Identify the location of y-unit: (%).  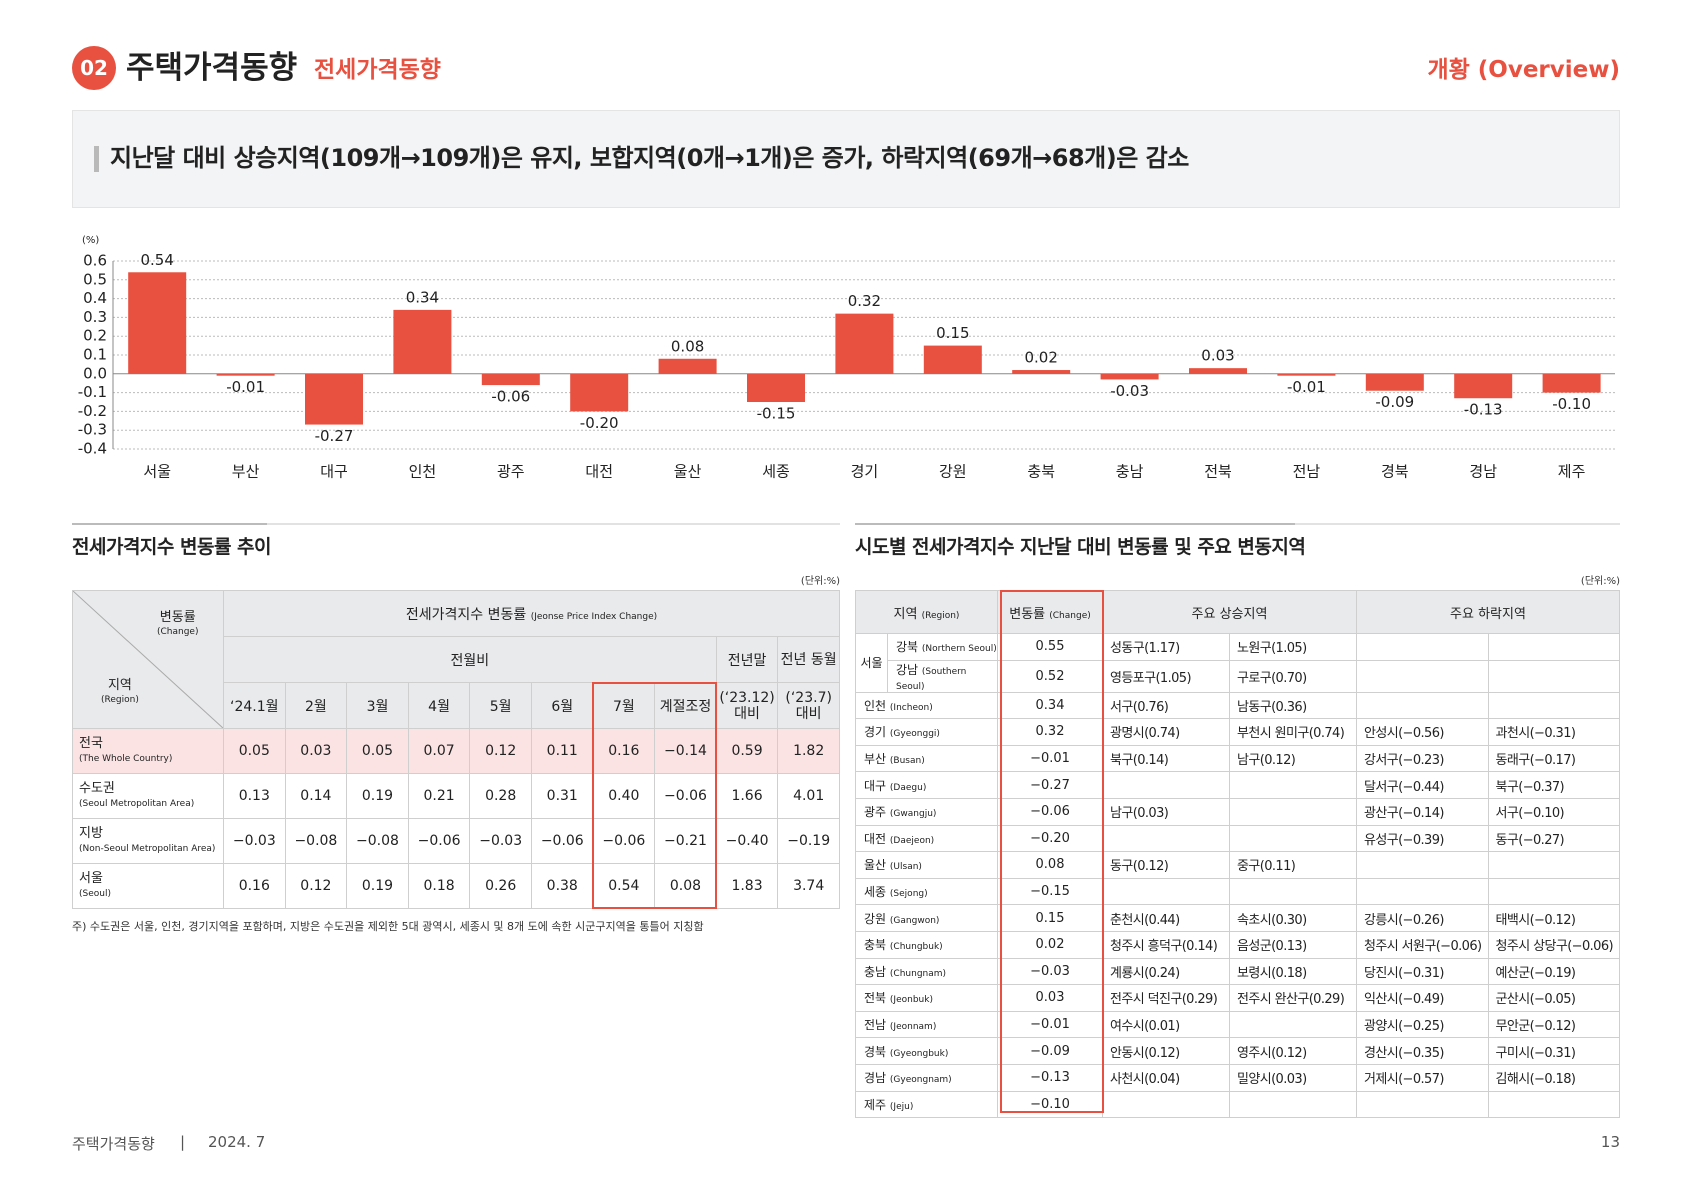
(90, 240).